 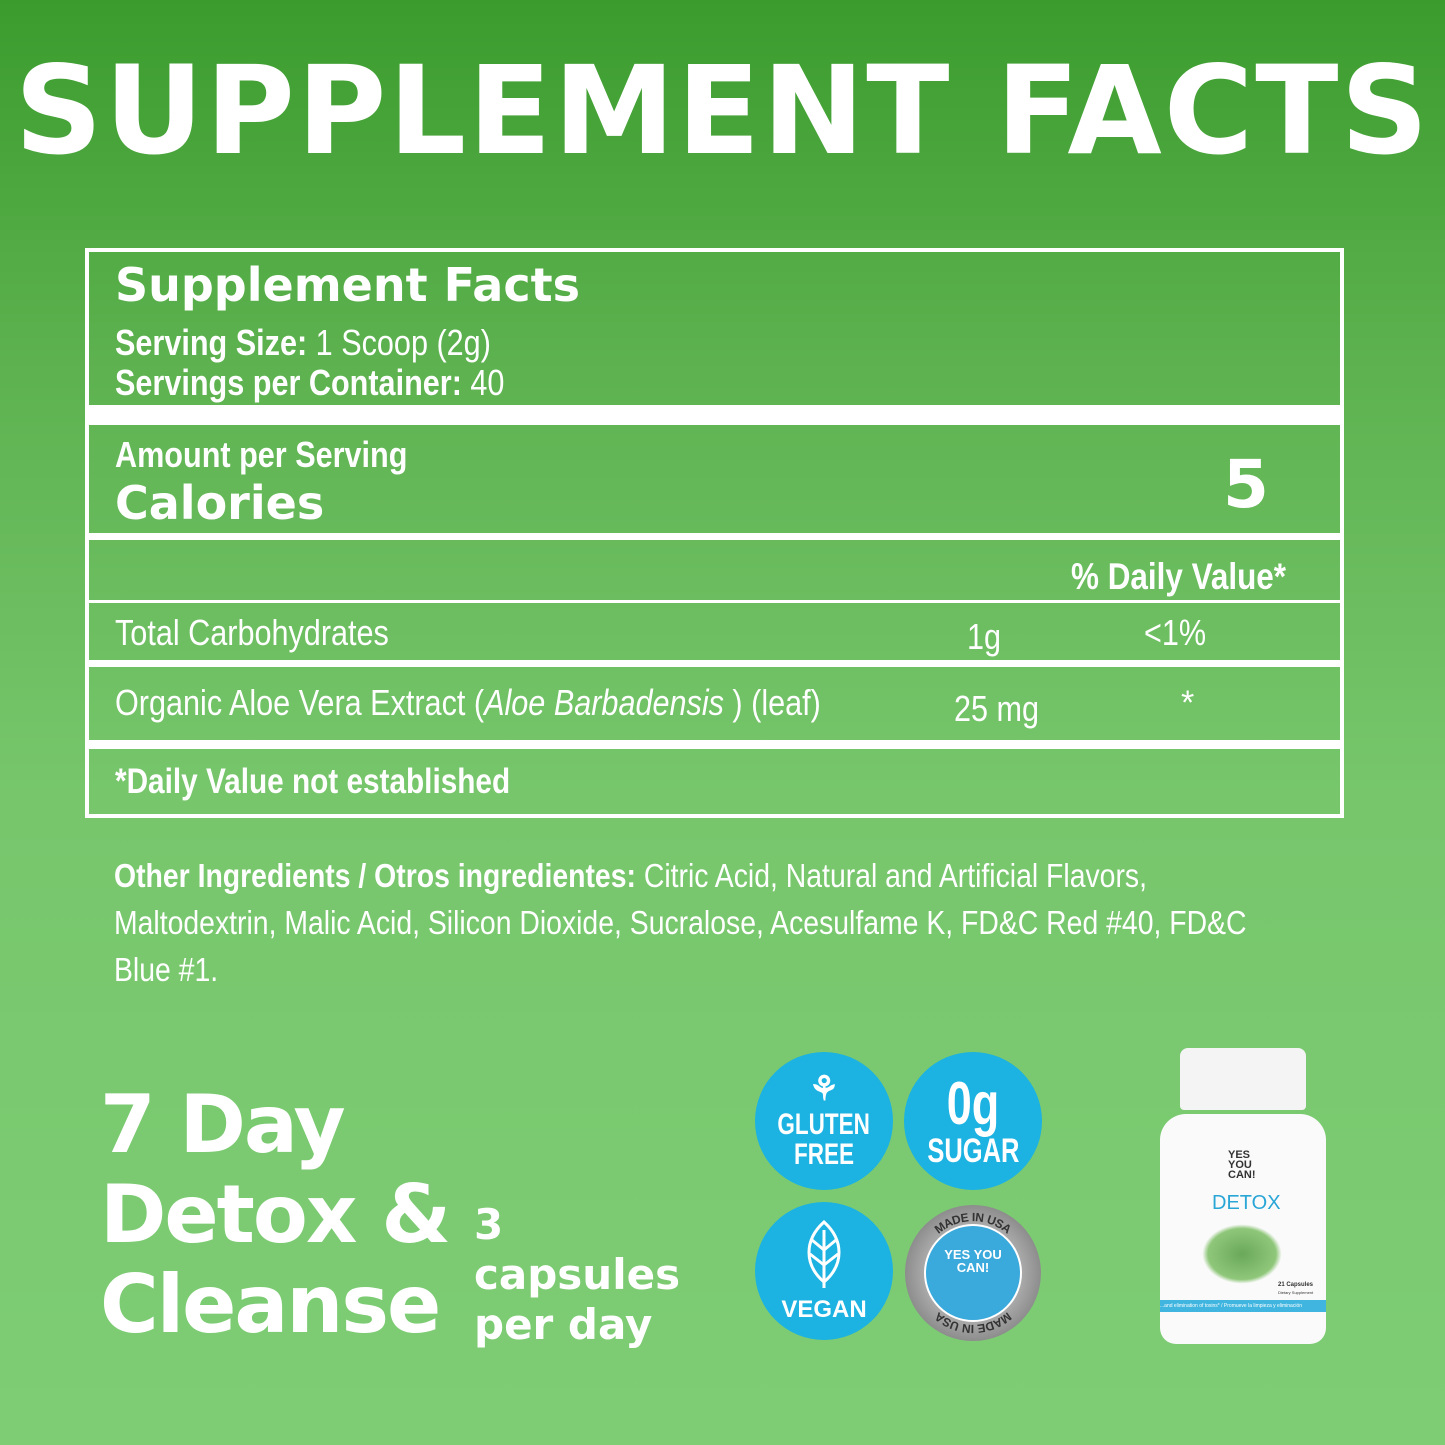 I want to click on other-ingredients-label: Other Ingredients / Otros ingredientes:, so click(x=375, y=875).